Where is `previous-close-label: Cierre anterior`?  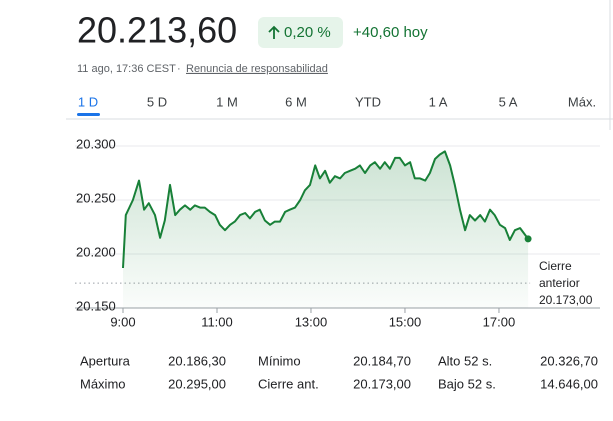 previous-close-label: Cierre anterior is located at coordinates (559, 274).